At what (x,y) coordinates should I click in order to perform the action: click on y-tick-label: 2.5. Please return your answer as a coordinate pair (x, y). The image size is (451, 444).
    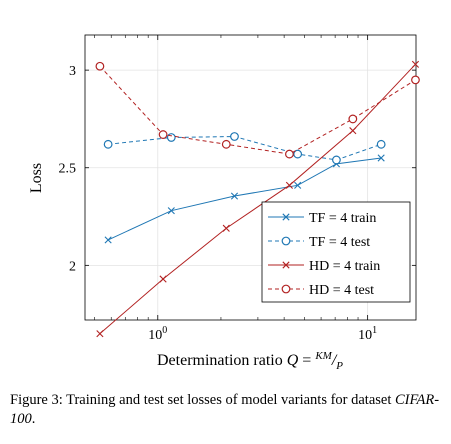
    Looking at the image, I should click on (68, 169).